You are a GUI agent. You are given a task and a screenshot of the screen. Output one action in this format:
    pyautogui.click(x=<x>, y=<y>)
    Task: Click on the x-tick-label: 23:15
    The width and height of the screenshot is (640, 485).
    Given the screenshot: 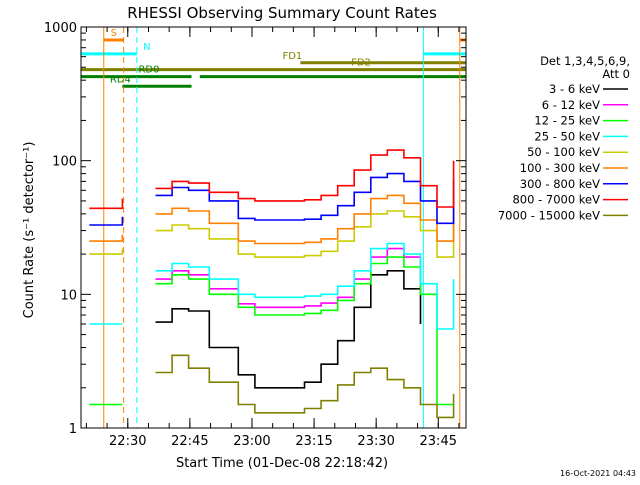 What is the action you would take?
    pyautogui.click(x=313, y=441)
    